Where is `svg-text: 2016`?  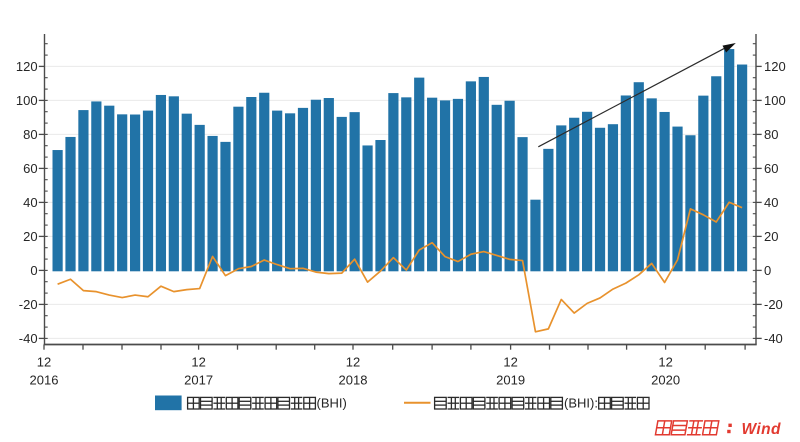
svg-text: 2016 is located at coordinates (44, 380).